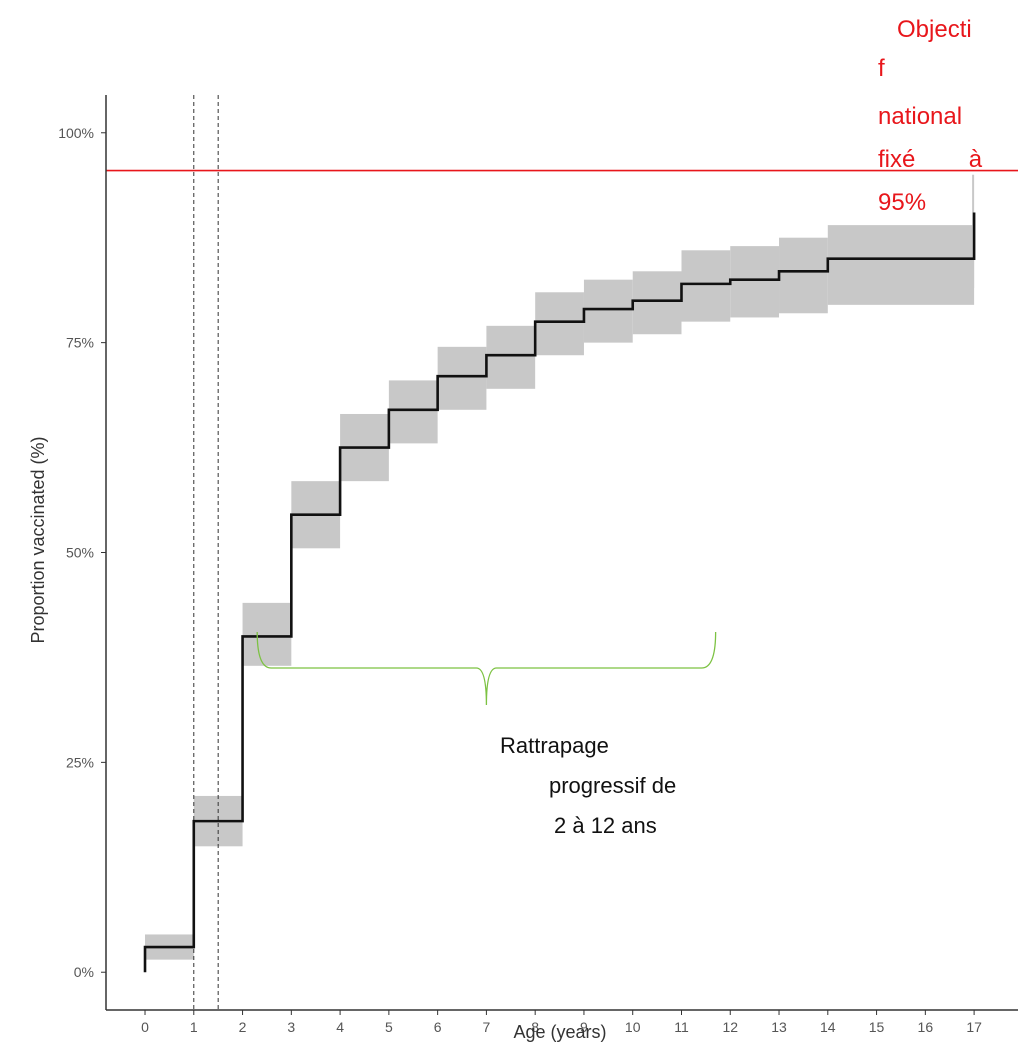  I want to click on catchup-brace-path, so click(486, 668).